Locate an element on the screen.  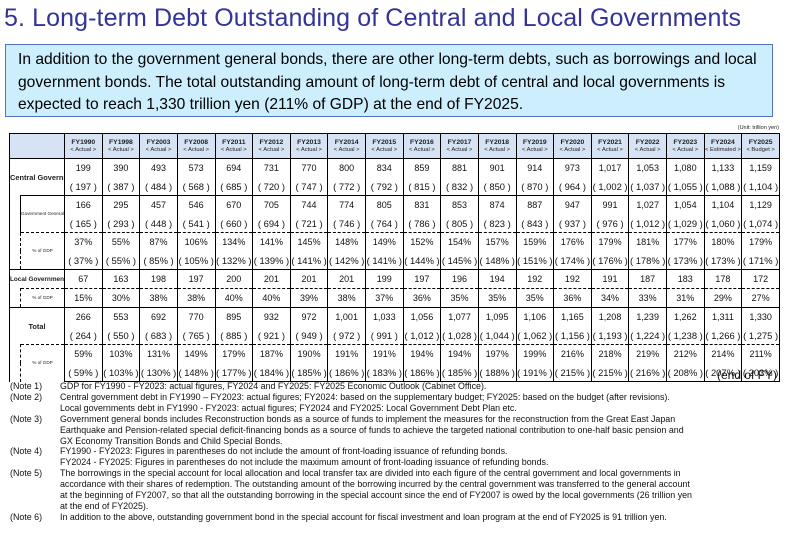
column-header: FY2018 < Actual > is located at coordinates (497, 146).